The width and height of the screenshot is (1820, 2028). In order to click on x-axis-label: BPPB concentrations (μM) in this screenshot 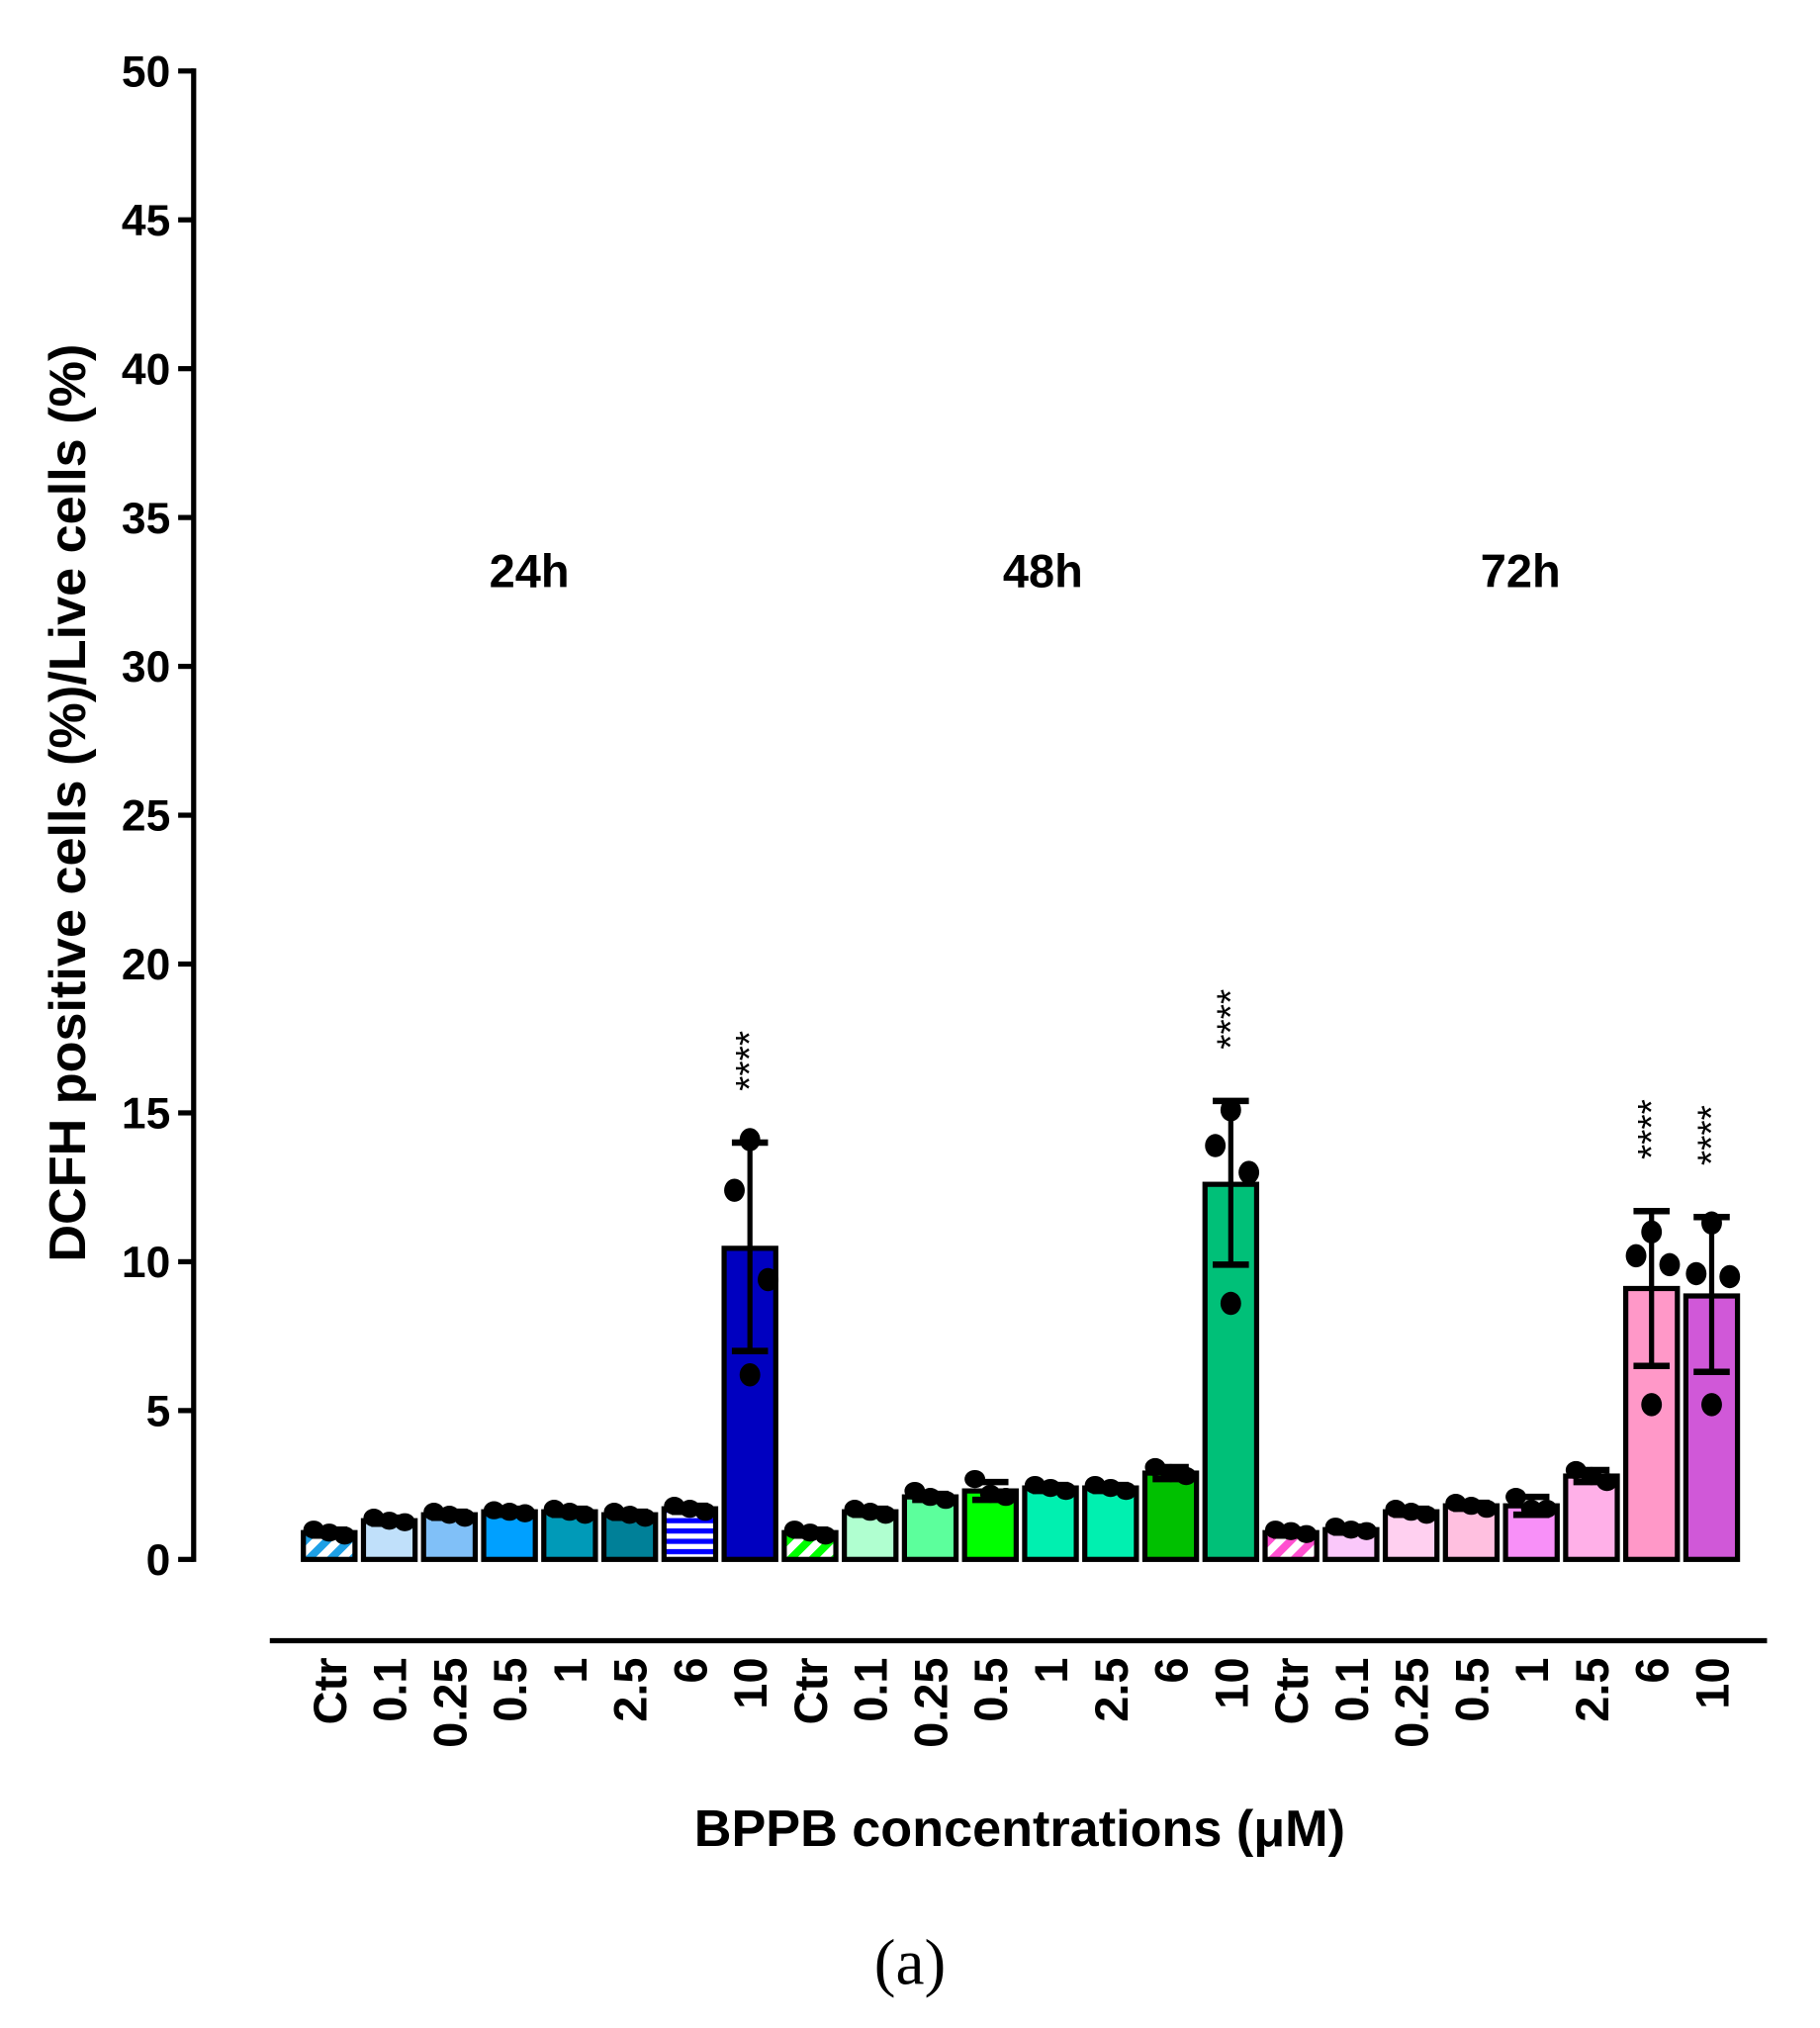, I will do `click(1019, 1829)`.